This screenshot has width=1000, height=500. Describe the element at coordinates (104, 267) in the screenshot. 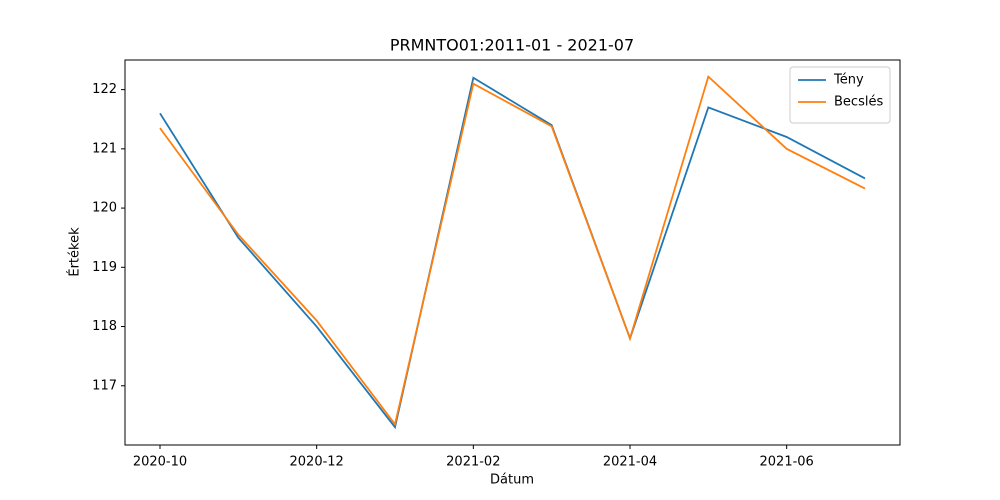

I see `y-tick-label: 119` at that location.